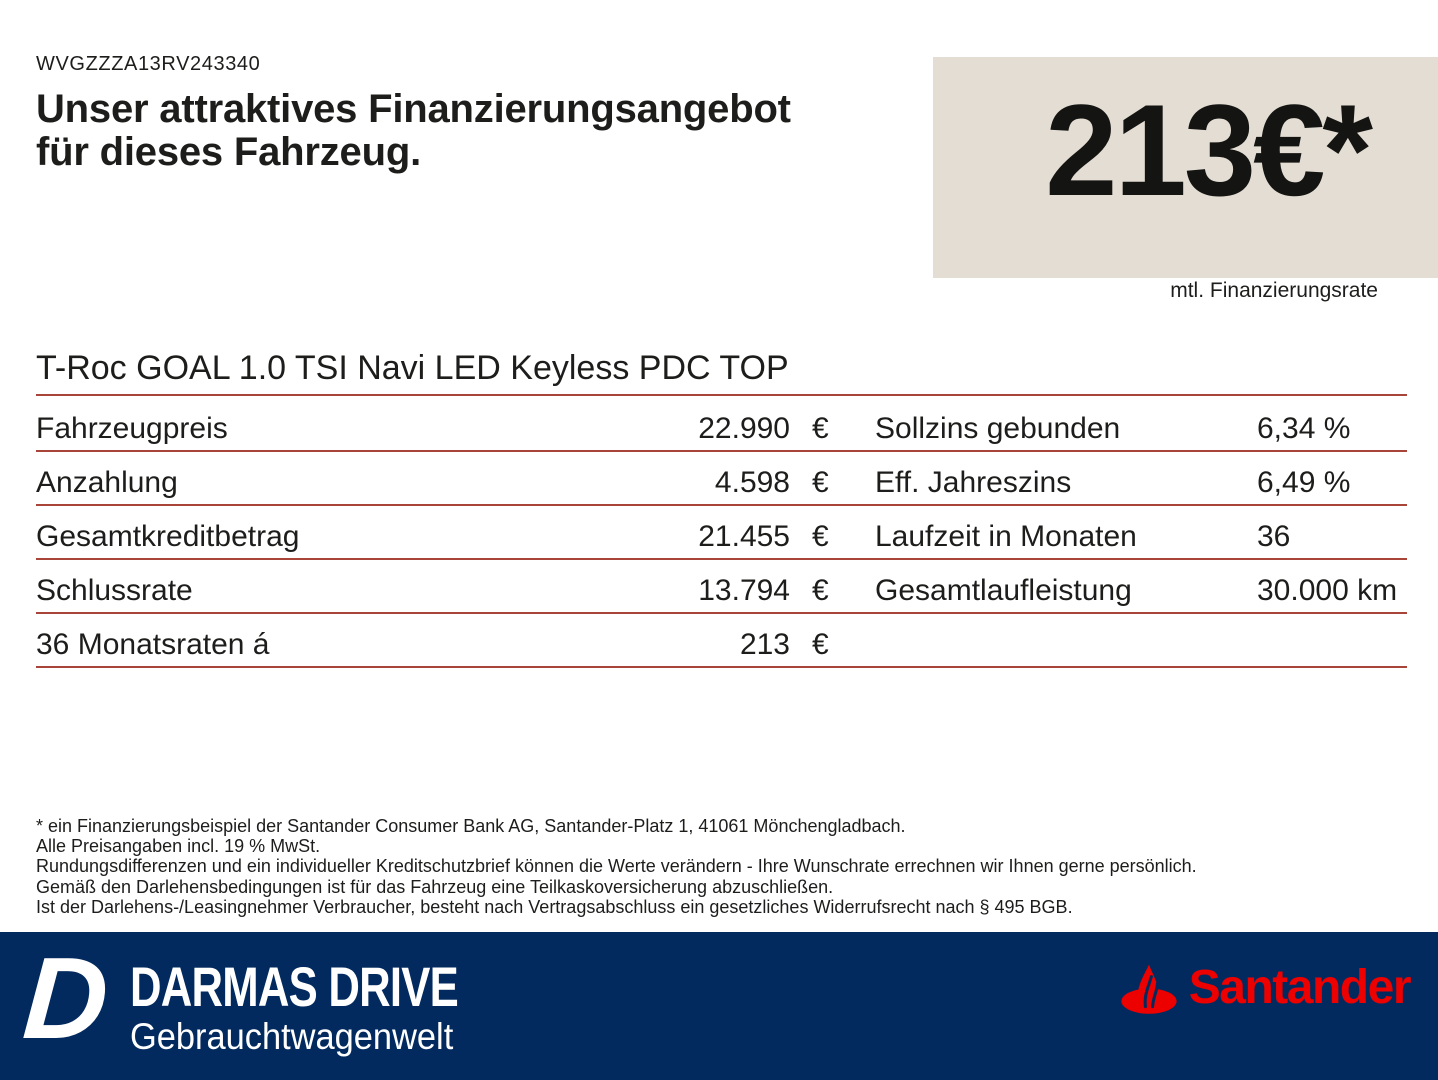 The image size is (1438, 1080). Describe the element at coordinates (153, 644) in the screenshot. I see `row-label-left: 36 Monatsraten á` at that location.